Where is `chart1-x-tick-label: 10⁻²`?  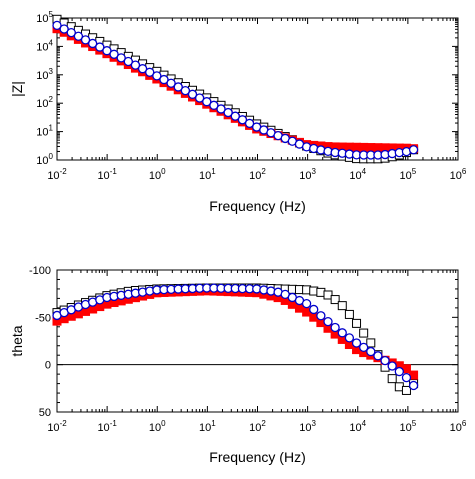 chart1-x-tick-label: 10⁻² is located at coordinates (57, 174).